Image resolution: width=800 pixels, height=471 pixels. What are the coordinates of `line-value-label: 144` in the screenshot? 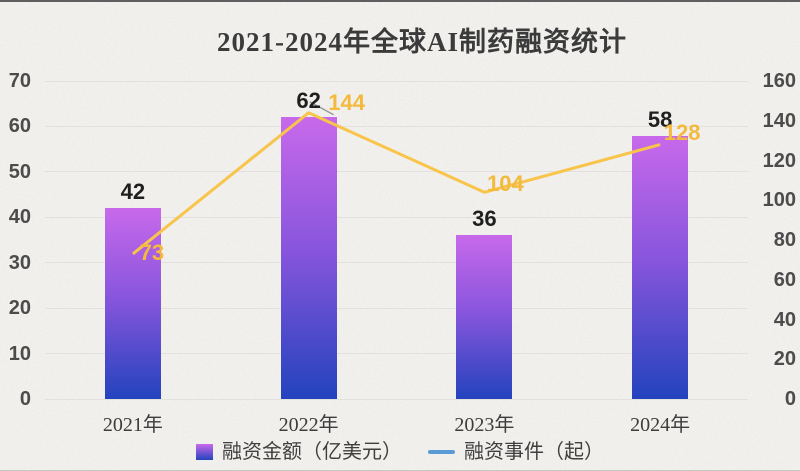 It's located at (346, 102).